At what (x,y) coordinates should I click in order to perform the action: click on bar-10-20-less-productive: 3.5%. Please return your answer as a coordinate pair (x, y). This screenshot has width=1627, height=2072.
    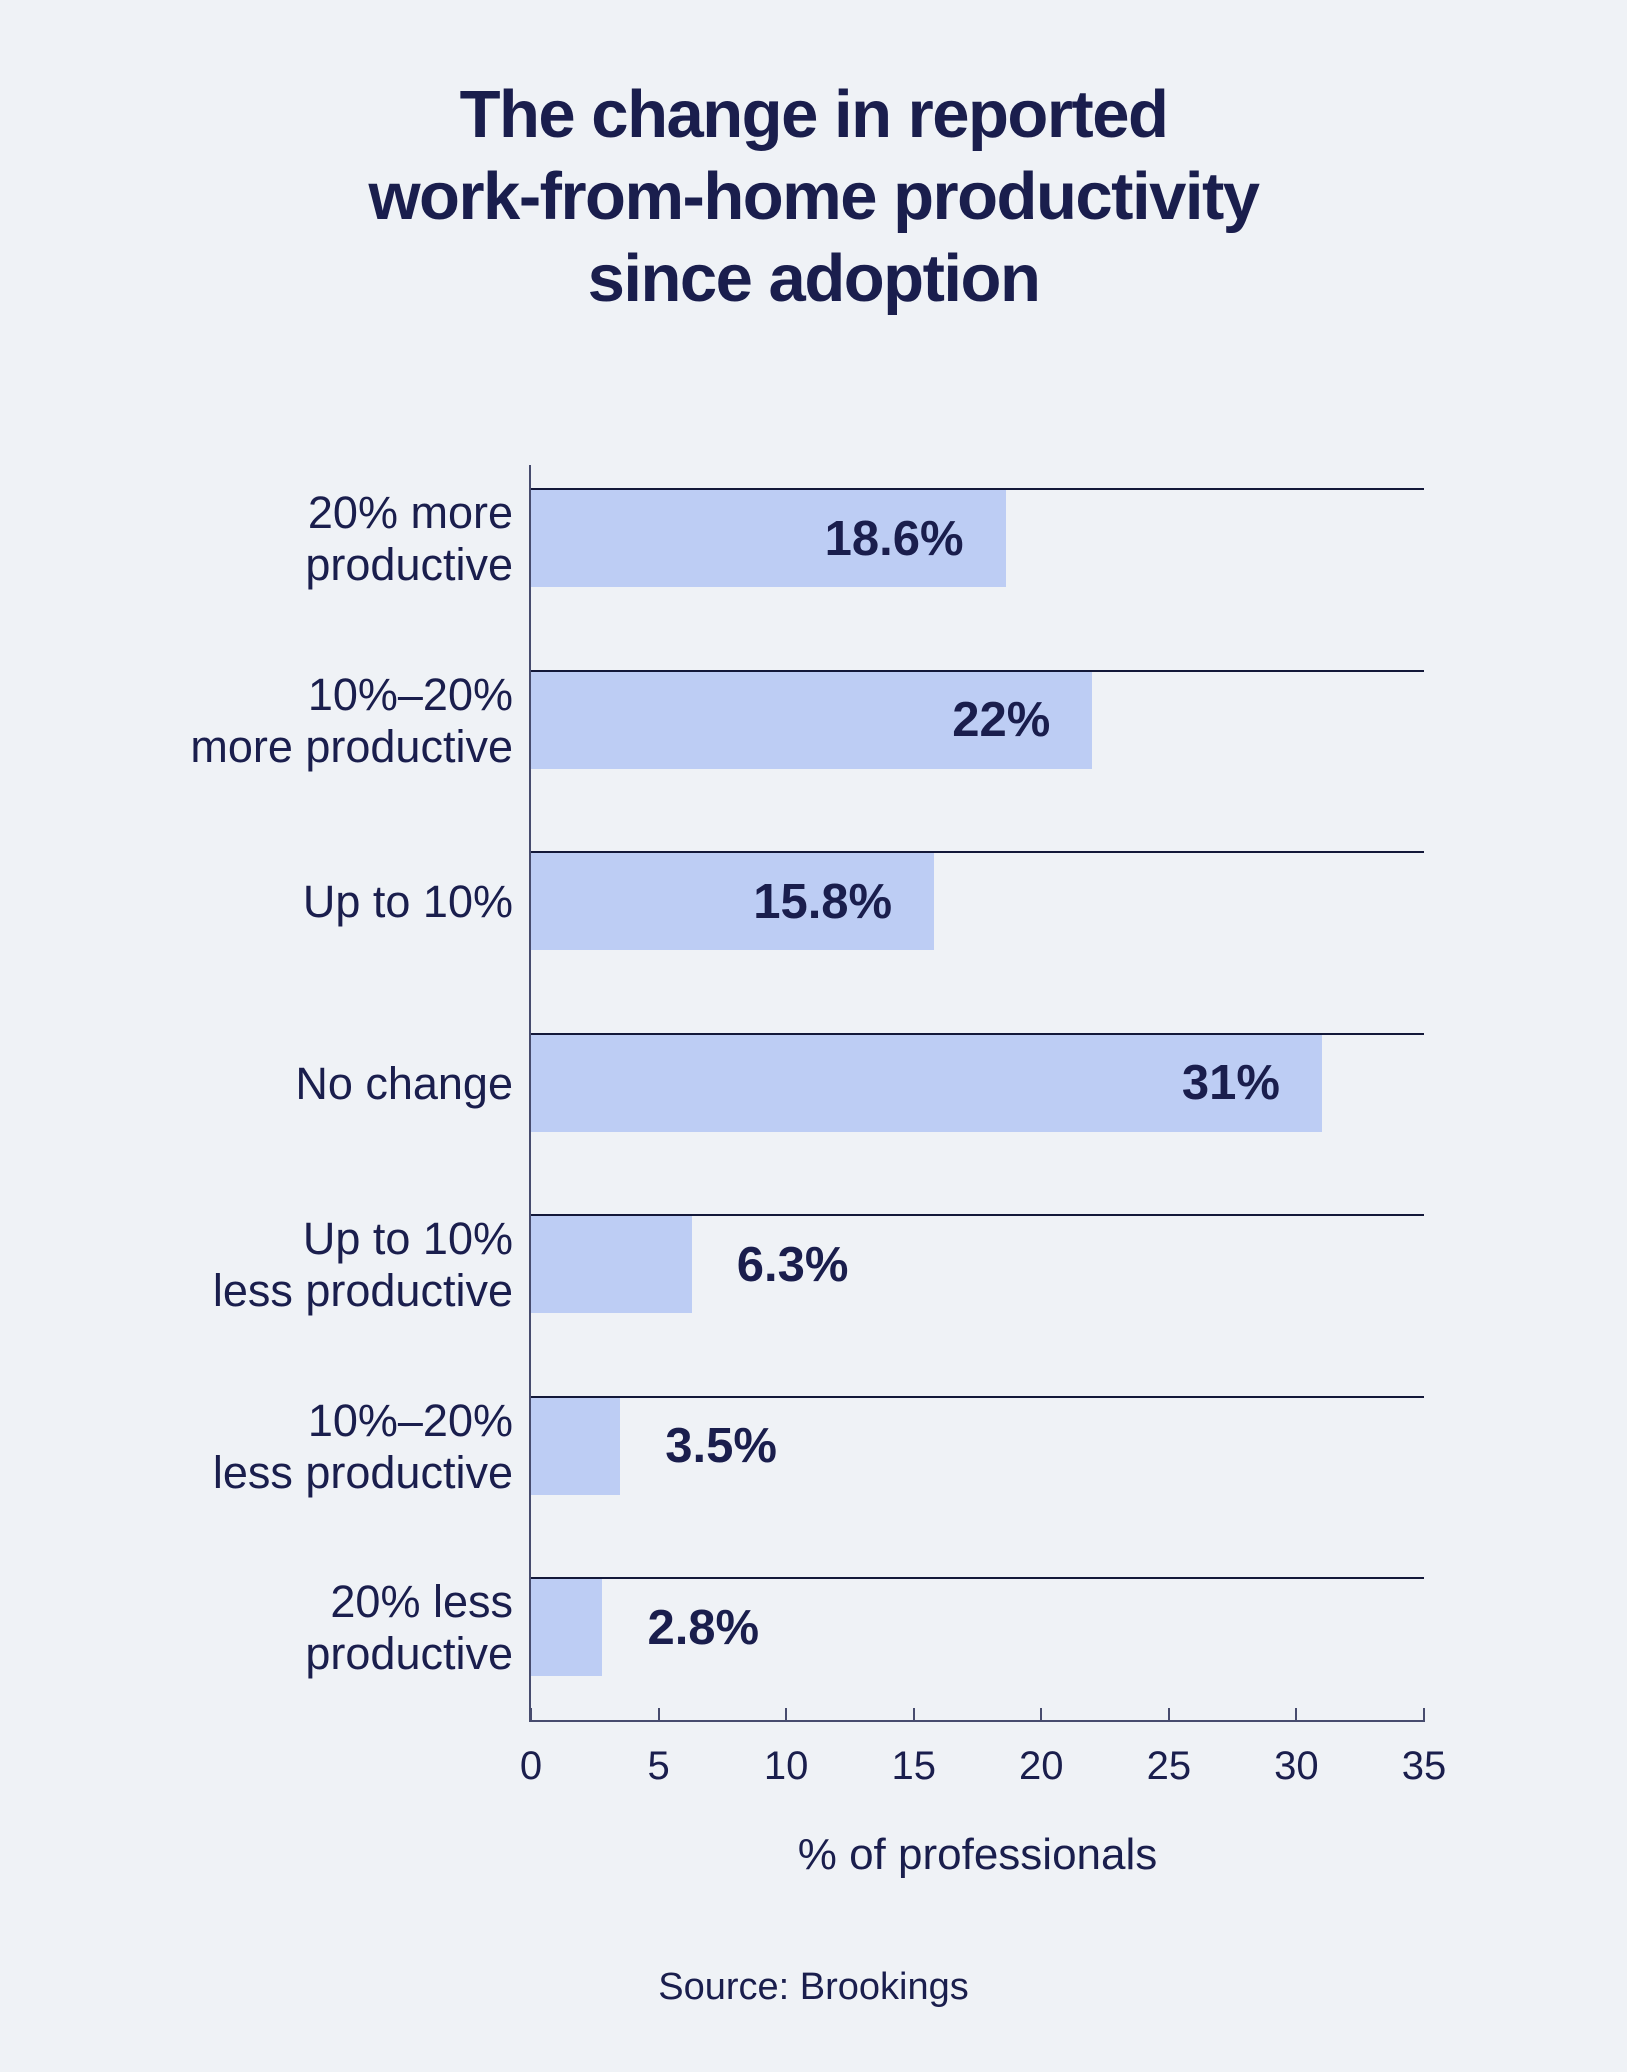
    Looking at the image, I should click on (654, 1446).